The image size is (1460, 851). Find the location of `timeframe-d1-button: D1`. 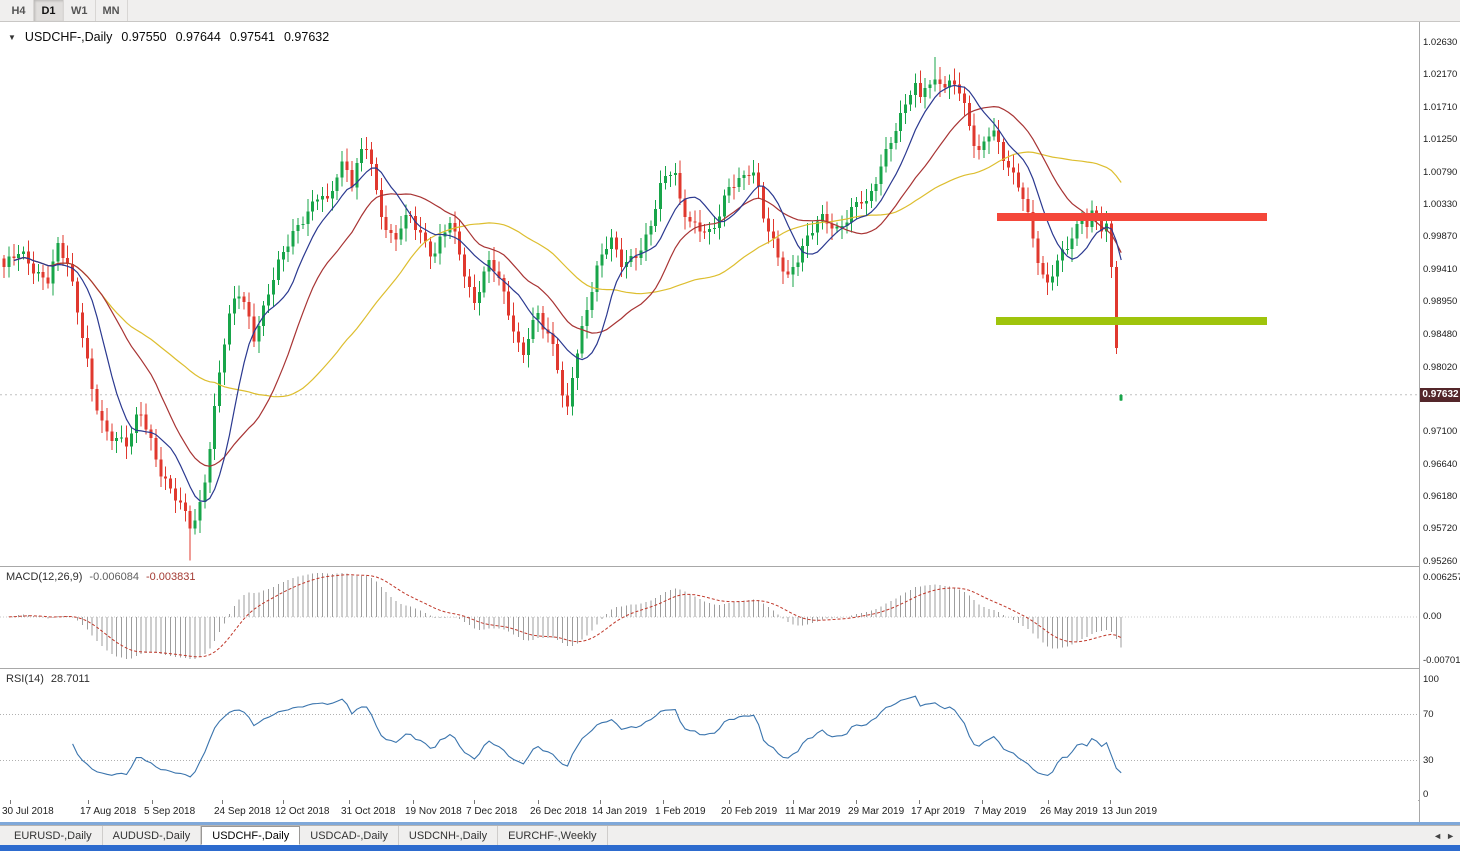

timeframe-d1-button: D1 is located at coordinates (49, 10).